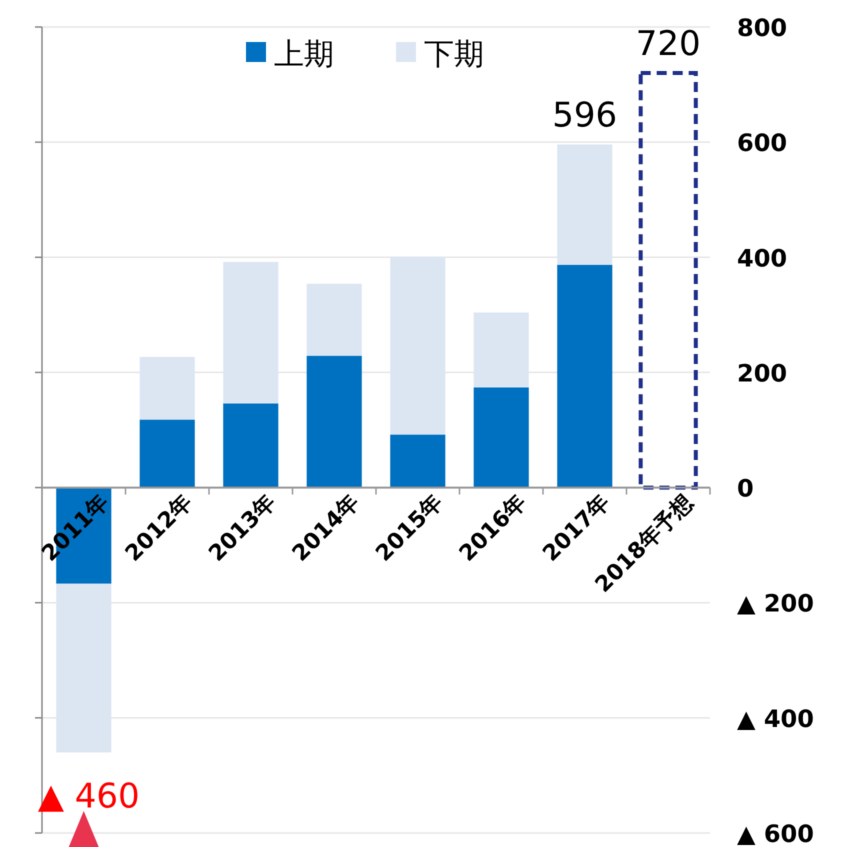 This screenshot has width=842, height=847. What do you see at coordinates (304, 54) in the screenshot?
I see `legend-label: 上期` at bounding box center [304, 54].